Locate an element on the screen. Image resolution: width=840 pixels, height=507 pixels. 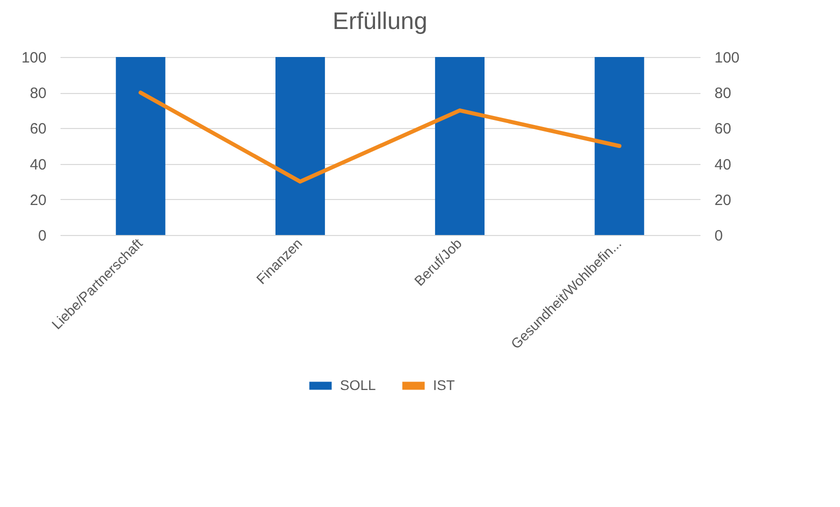
y2-tick-label: 60 is located at coordinates (723, 129).